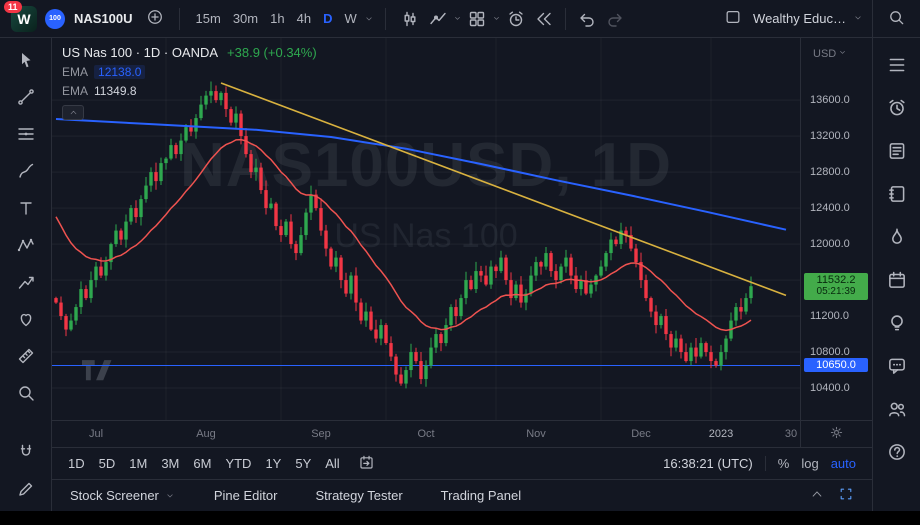  What do you see at coordinates (897, 409) in the screenshot?
I see `sidebar-people-button` at bounding box center [897, 409].